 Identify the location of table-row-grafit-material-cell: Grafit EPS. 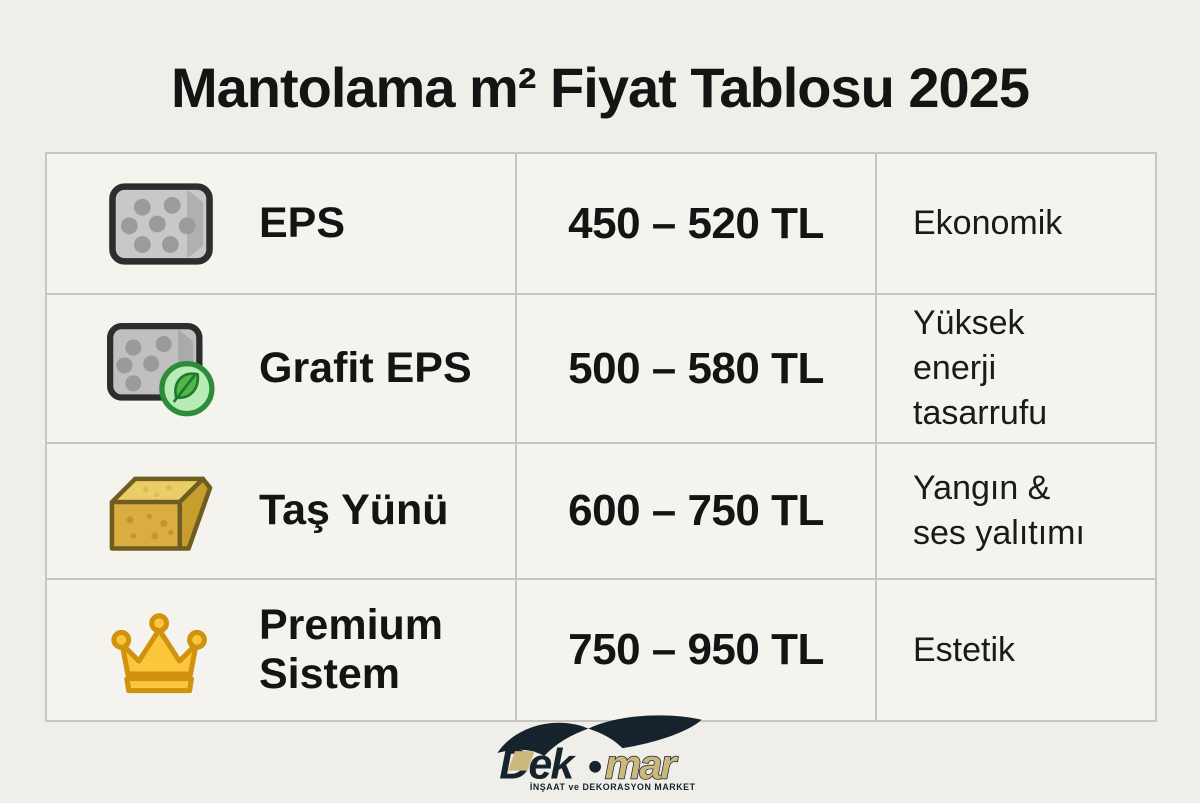
(281, 368).